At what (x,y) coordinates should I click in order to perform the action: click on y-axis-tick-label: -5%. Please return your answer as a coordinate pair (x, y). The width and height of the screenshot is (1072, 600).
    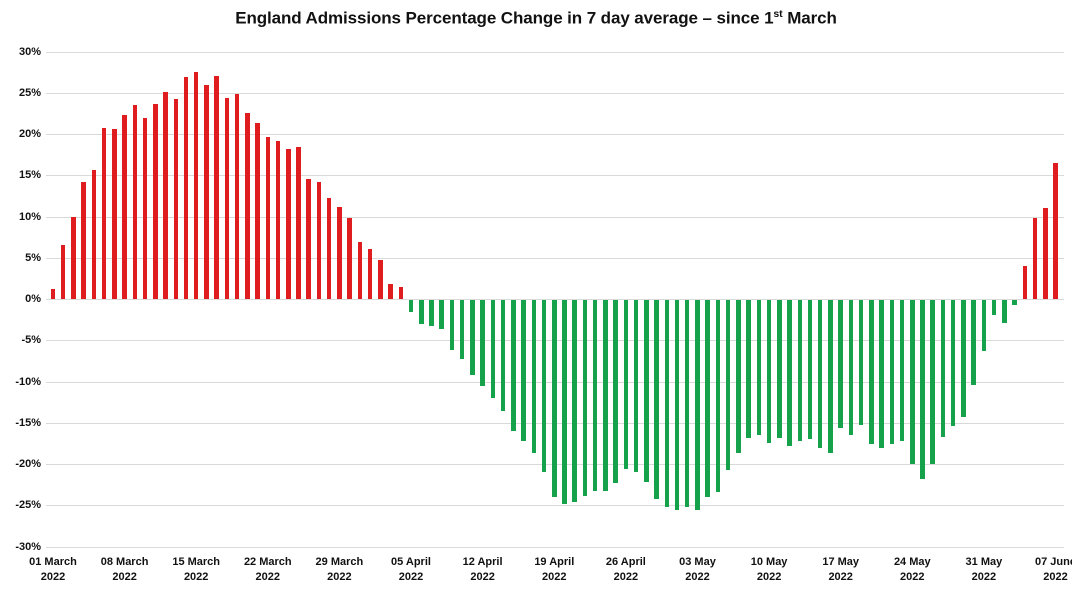
    Looking at the image, I should click on (31, 340).